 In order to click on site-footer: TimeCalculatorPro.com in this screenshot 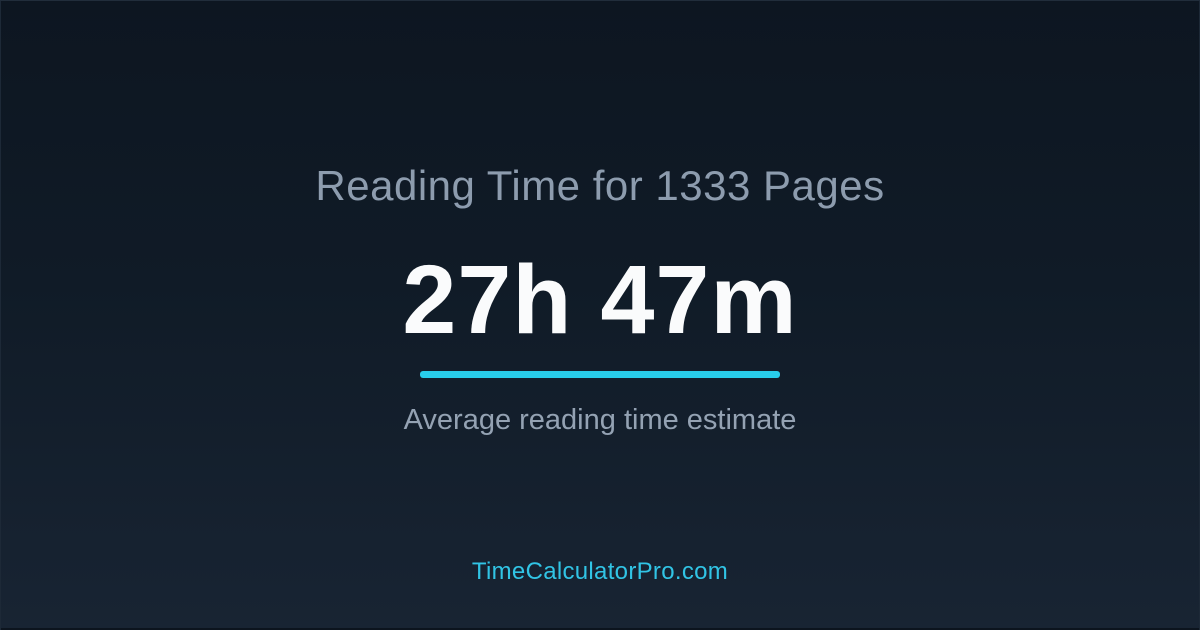, I will do `click(600, 572)`.